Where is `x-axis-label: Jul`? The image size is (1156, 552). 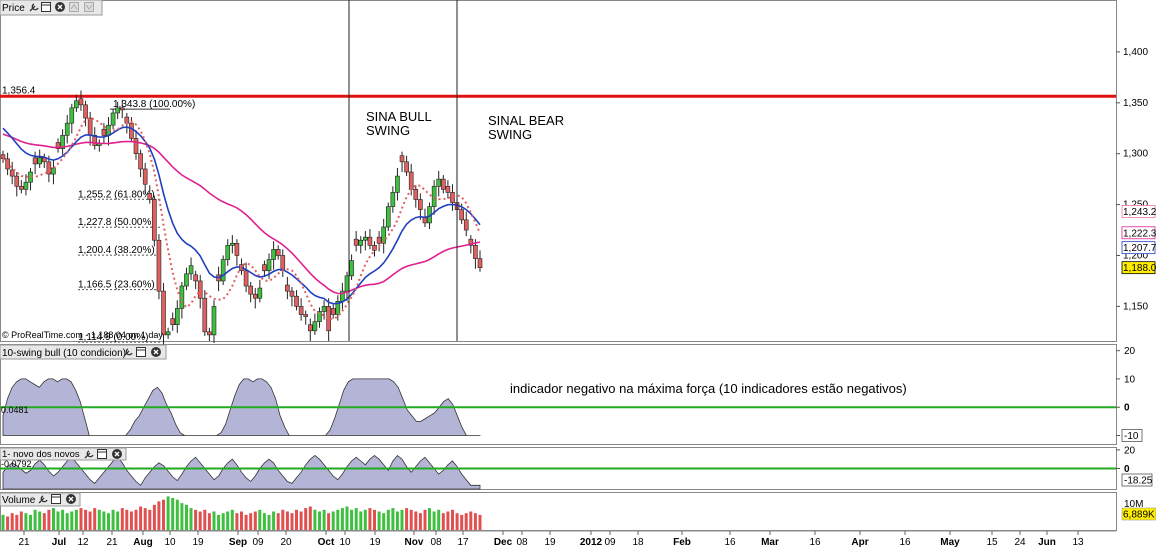 x-axis-label: Jul is located at coordinates (59, 542).